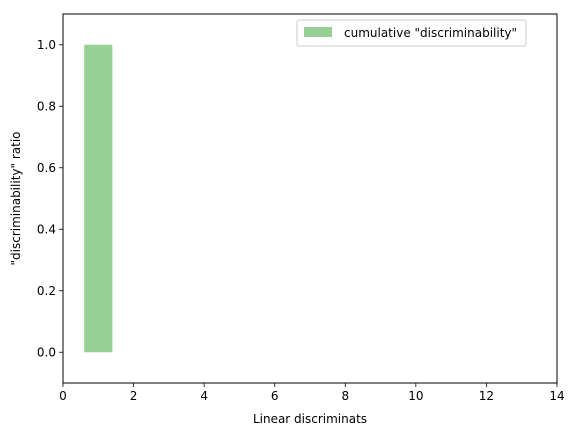 The image size is (574, 436). I want to click on x-axis-label: Linear discriminats, so click(310, 419).